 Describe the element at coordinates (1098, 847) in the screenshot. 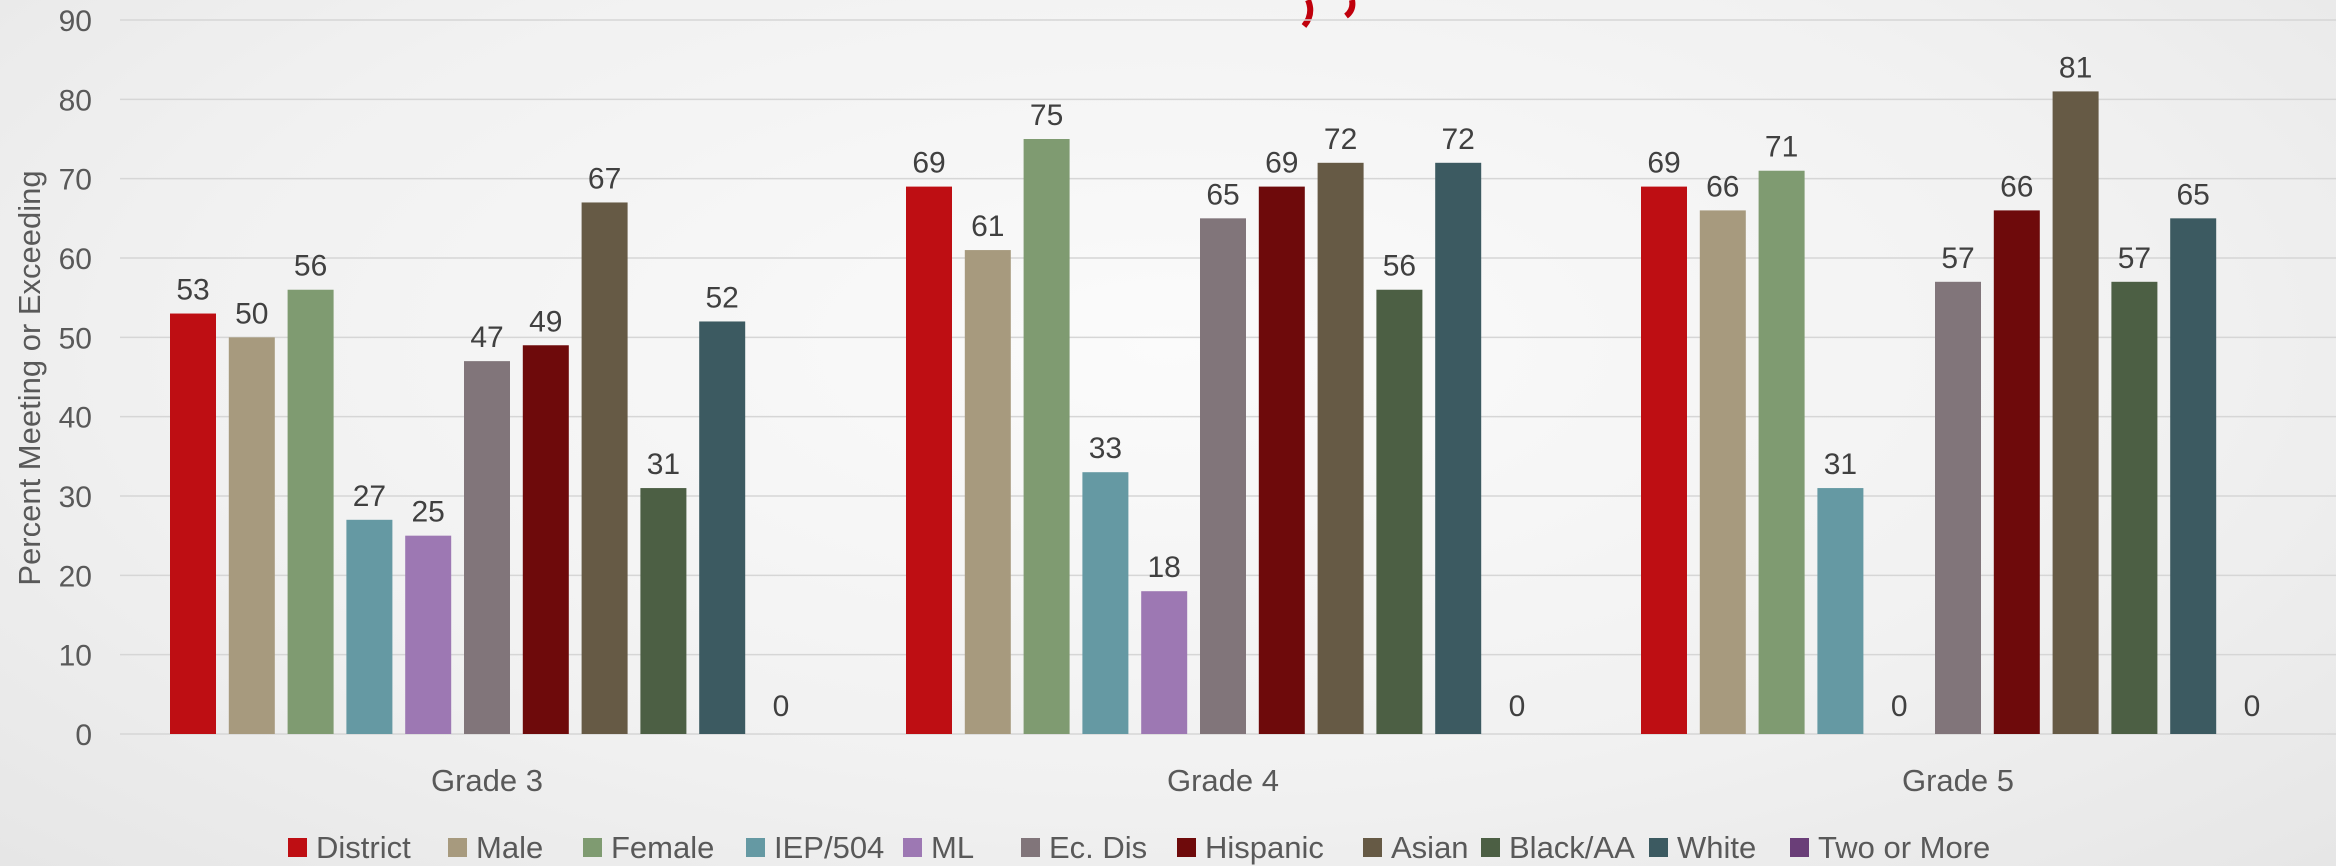

I see `legend-label: Ec. Dis` at that location.